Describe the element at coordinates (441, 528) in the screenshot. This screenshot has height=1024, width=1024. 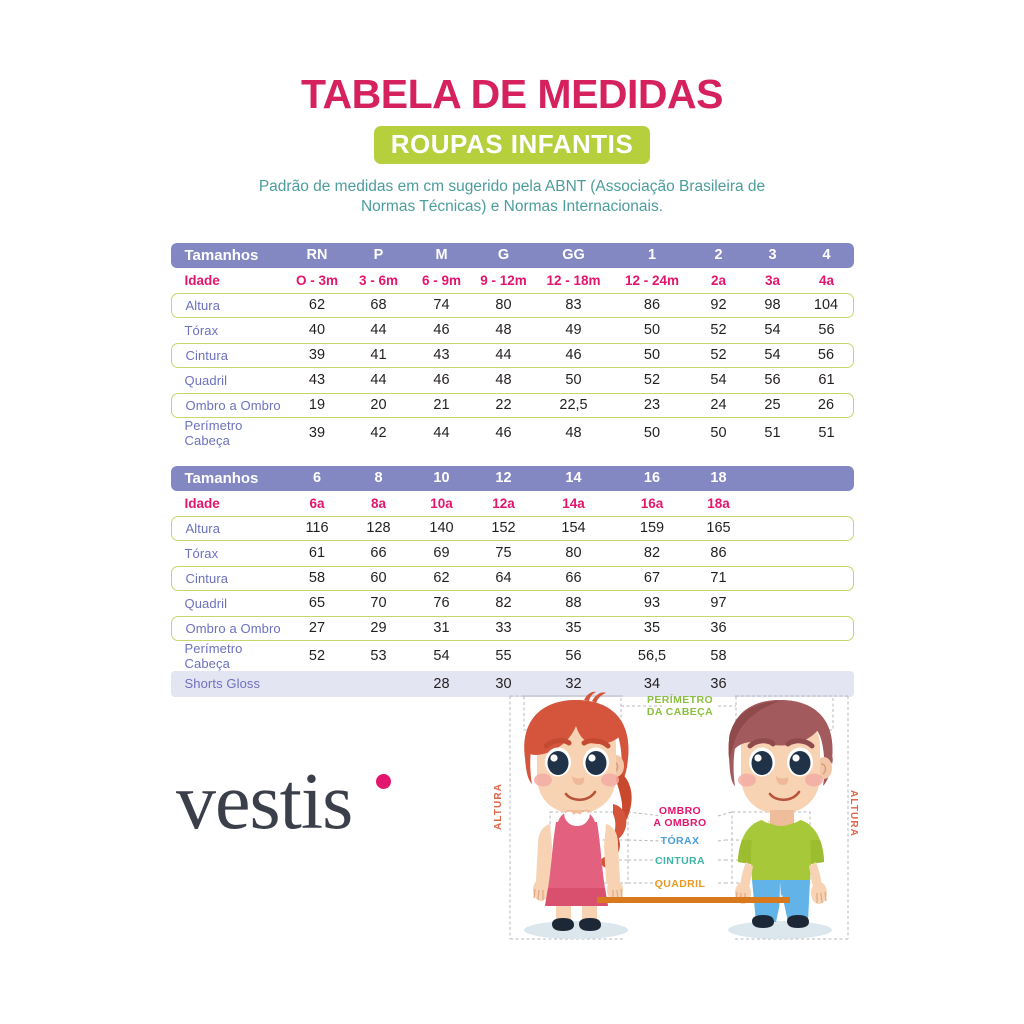
I see `cell: 140` at that location.